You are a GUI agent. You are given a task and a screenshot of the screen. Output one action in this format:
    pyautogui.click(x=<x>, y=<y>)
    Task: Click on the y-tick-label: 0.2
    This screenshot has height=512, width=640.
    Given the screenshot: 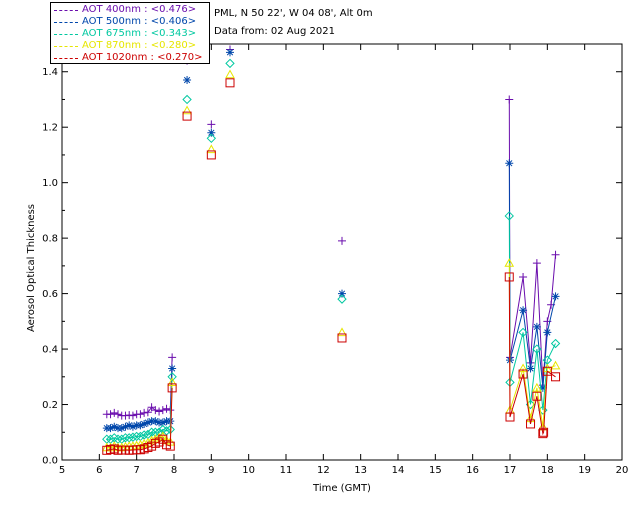 What is the action you would take?
    pyautogui.click(x=50, y=405)
    